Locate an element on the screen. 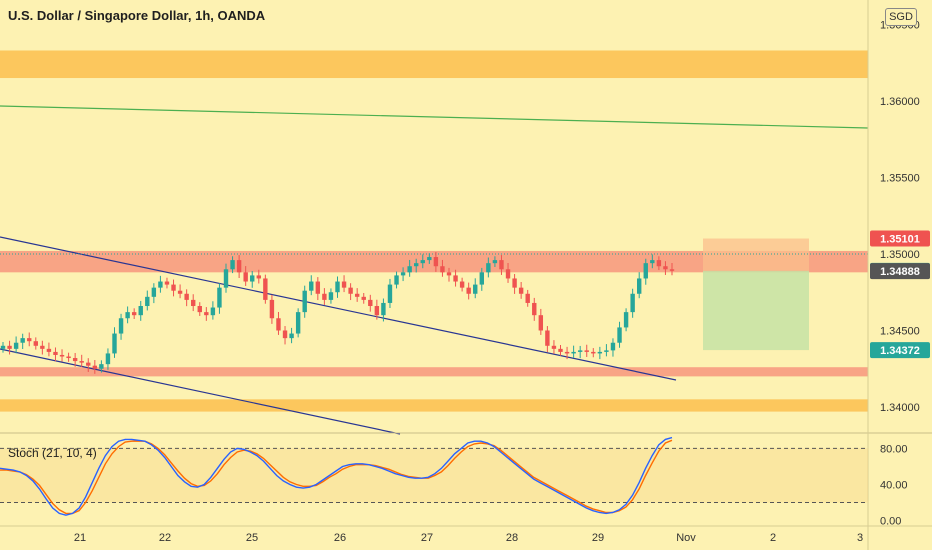 This screenshot has width=932, height=550. time-tick-label: 28 is located at coordinates (512, 538).